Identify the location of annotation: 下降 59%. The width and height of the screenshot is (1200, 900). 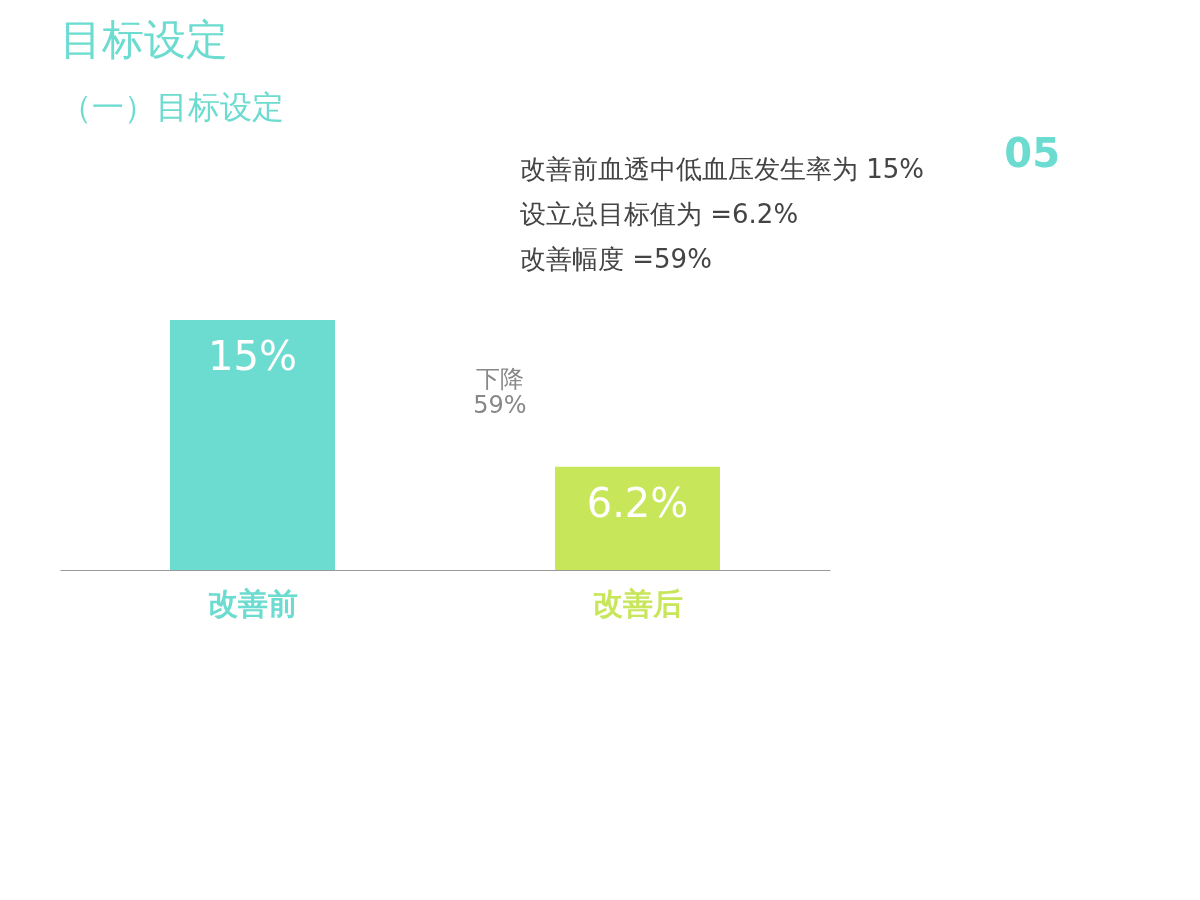
(500, 392).